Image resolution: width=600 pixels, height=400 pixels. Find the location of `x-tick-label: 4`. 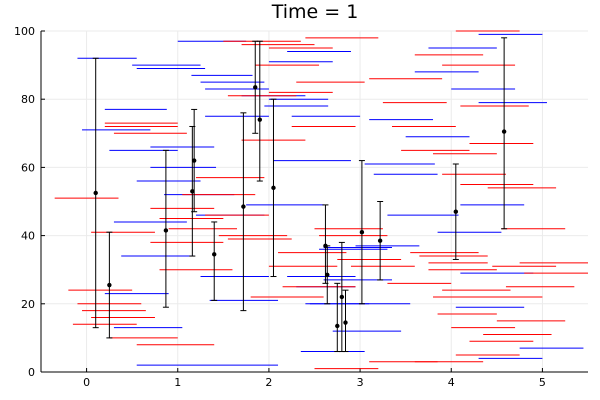

x-tick-label: 4 is located at coordinates (451, 382).